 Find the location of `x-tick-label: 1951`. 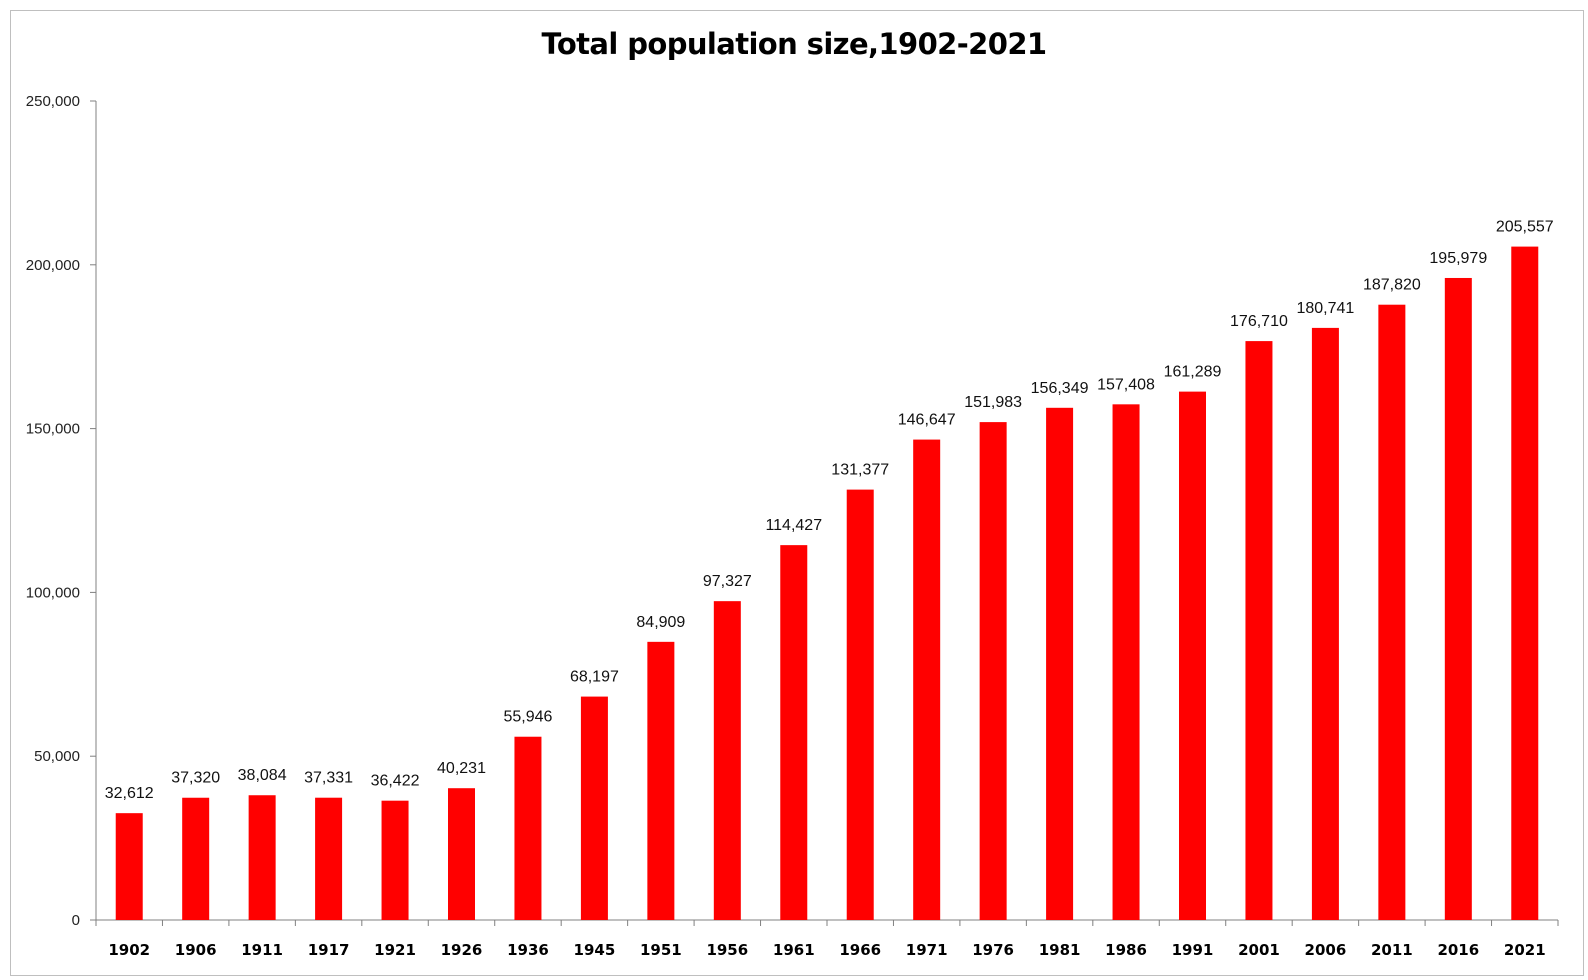

x-tick-label: 1951 is located at coordinates (661, 950).